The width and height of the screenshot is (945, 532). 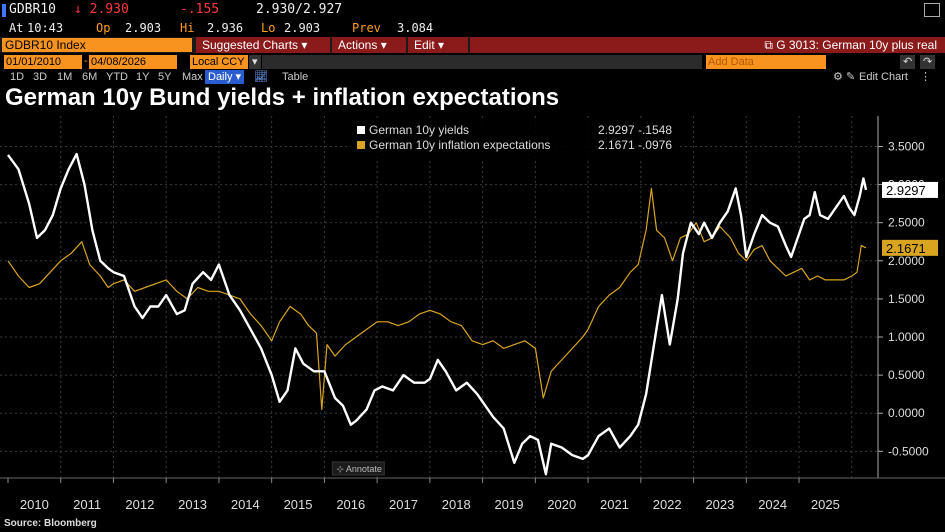 I want to click on y-tick-label: 0.5000, so click(x=906, y=375).